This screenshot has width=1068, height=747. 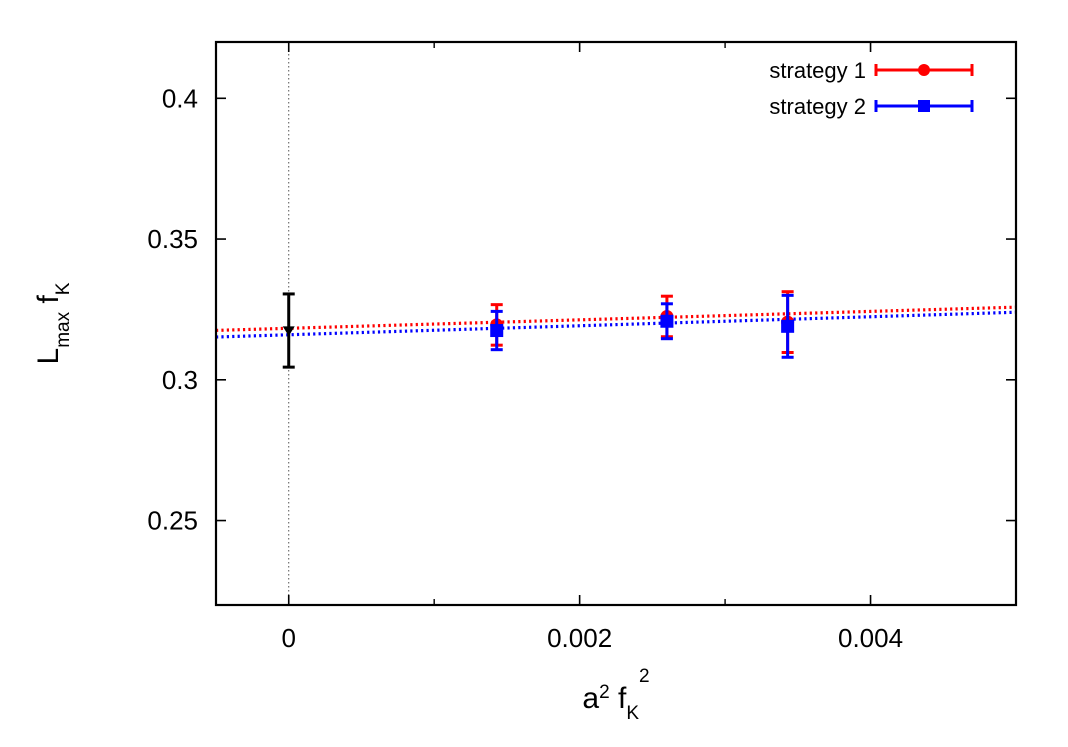 What do you see at coordinates (644, 676) in the screenshot?
I see `x-label-sup-2b: 2` at bounding box center [644, 676].